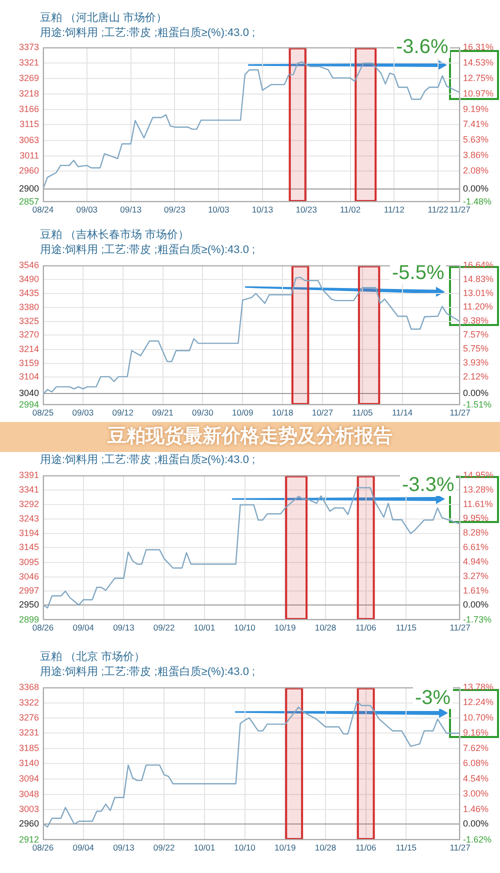 This screenshot has height=873, width=500. Describe the element at coordinates (29, 124) in the screenshot. I see `y-tick-label: 3115` at that location.